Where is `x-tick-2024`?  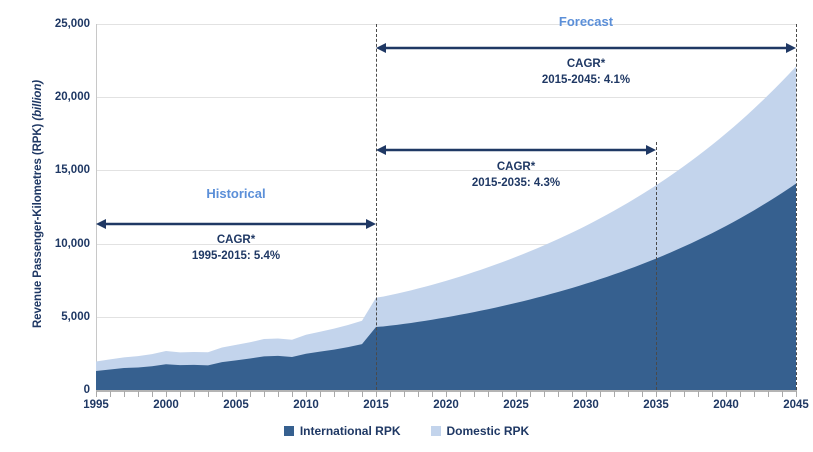
x-tick-2024 is located at coordinates (502, 394).